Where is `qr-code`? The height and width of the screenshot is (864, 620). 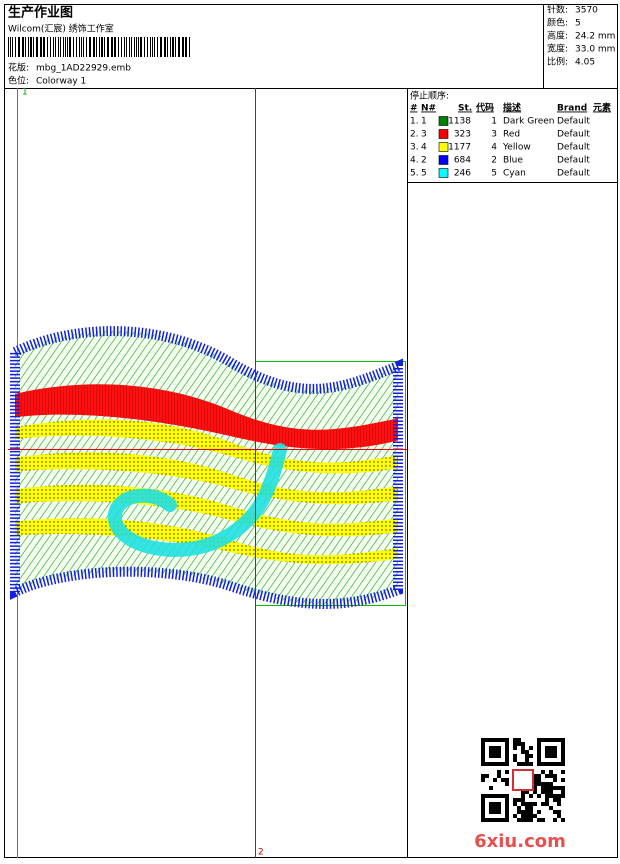
qr-code is located at coordinates (523, 780).